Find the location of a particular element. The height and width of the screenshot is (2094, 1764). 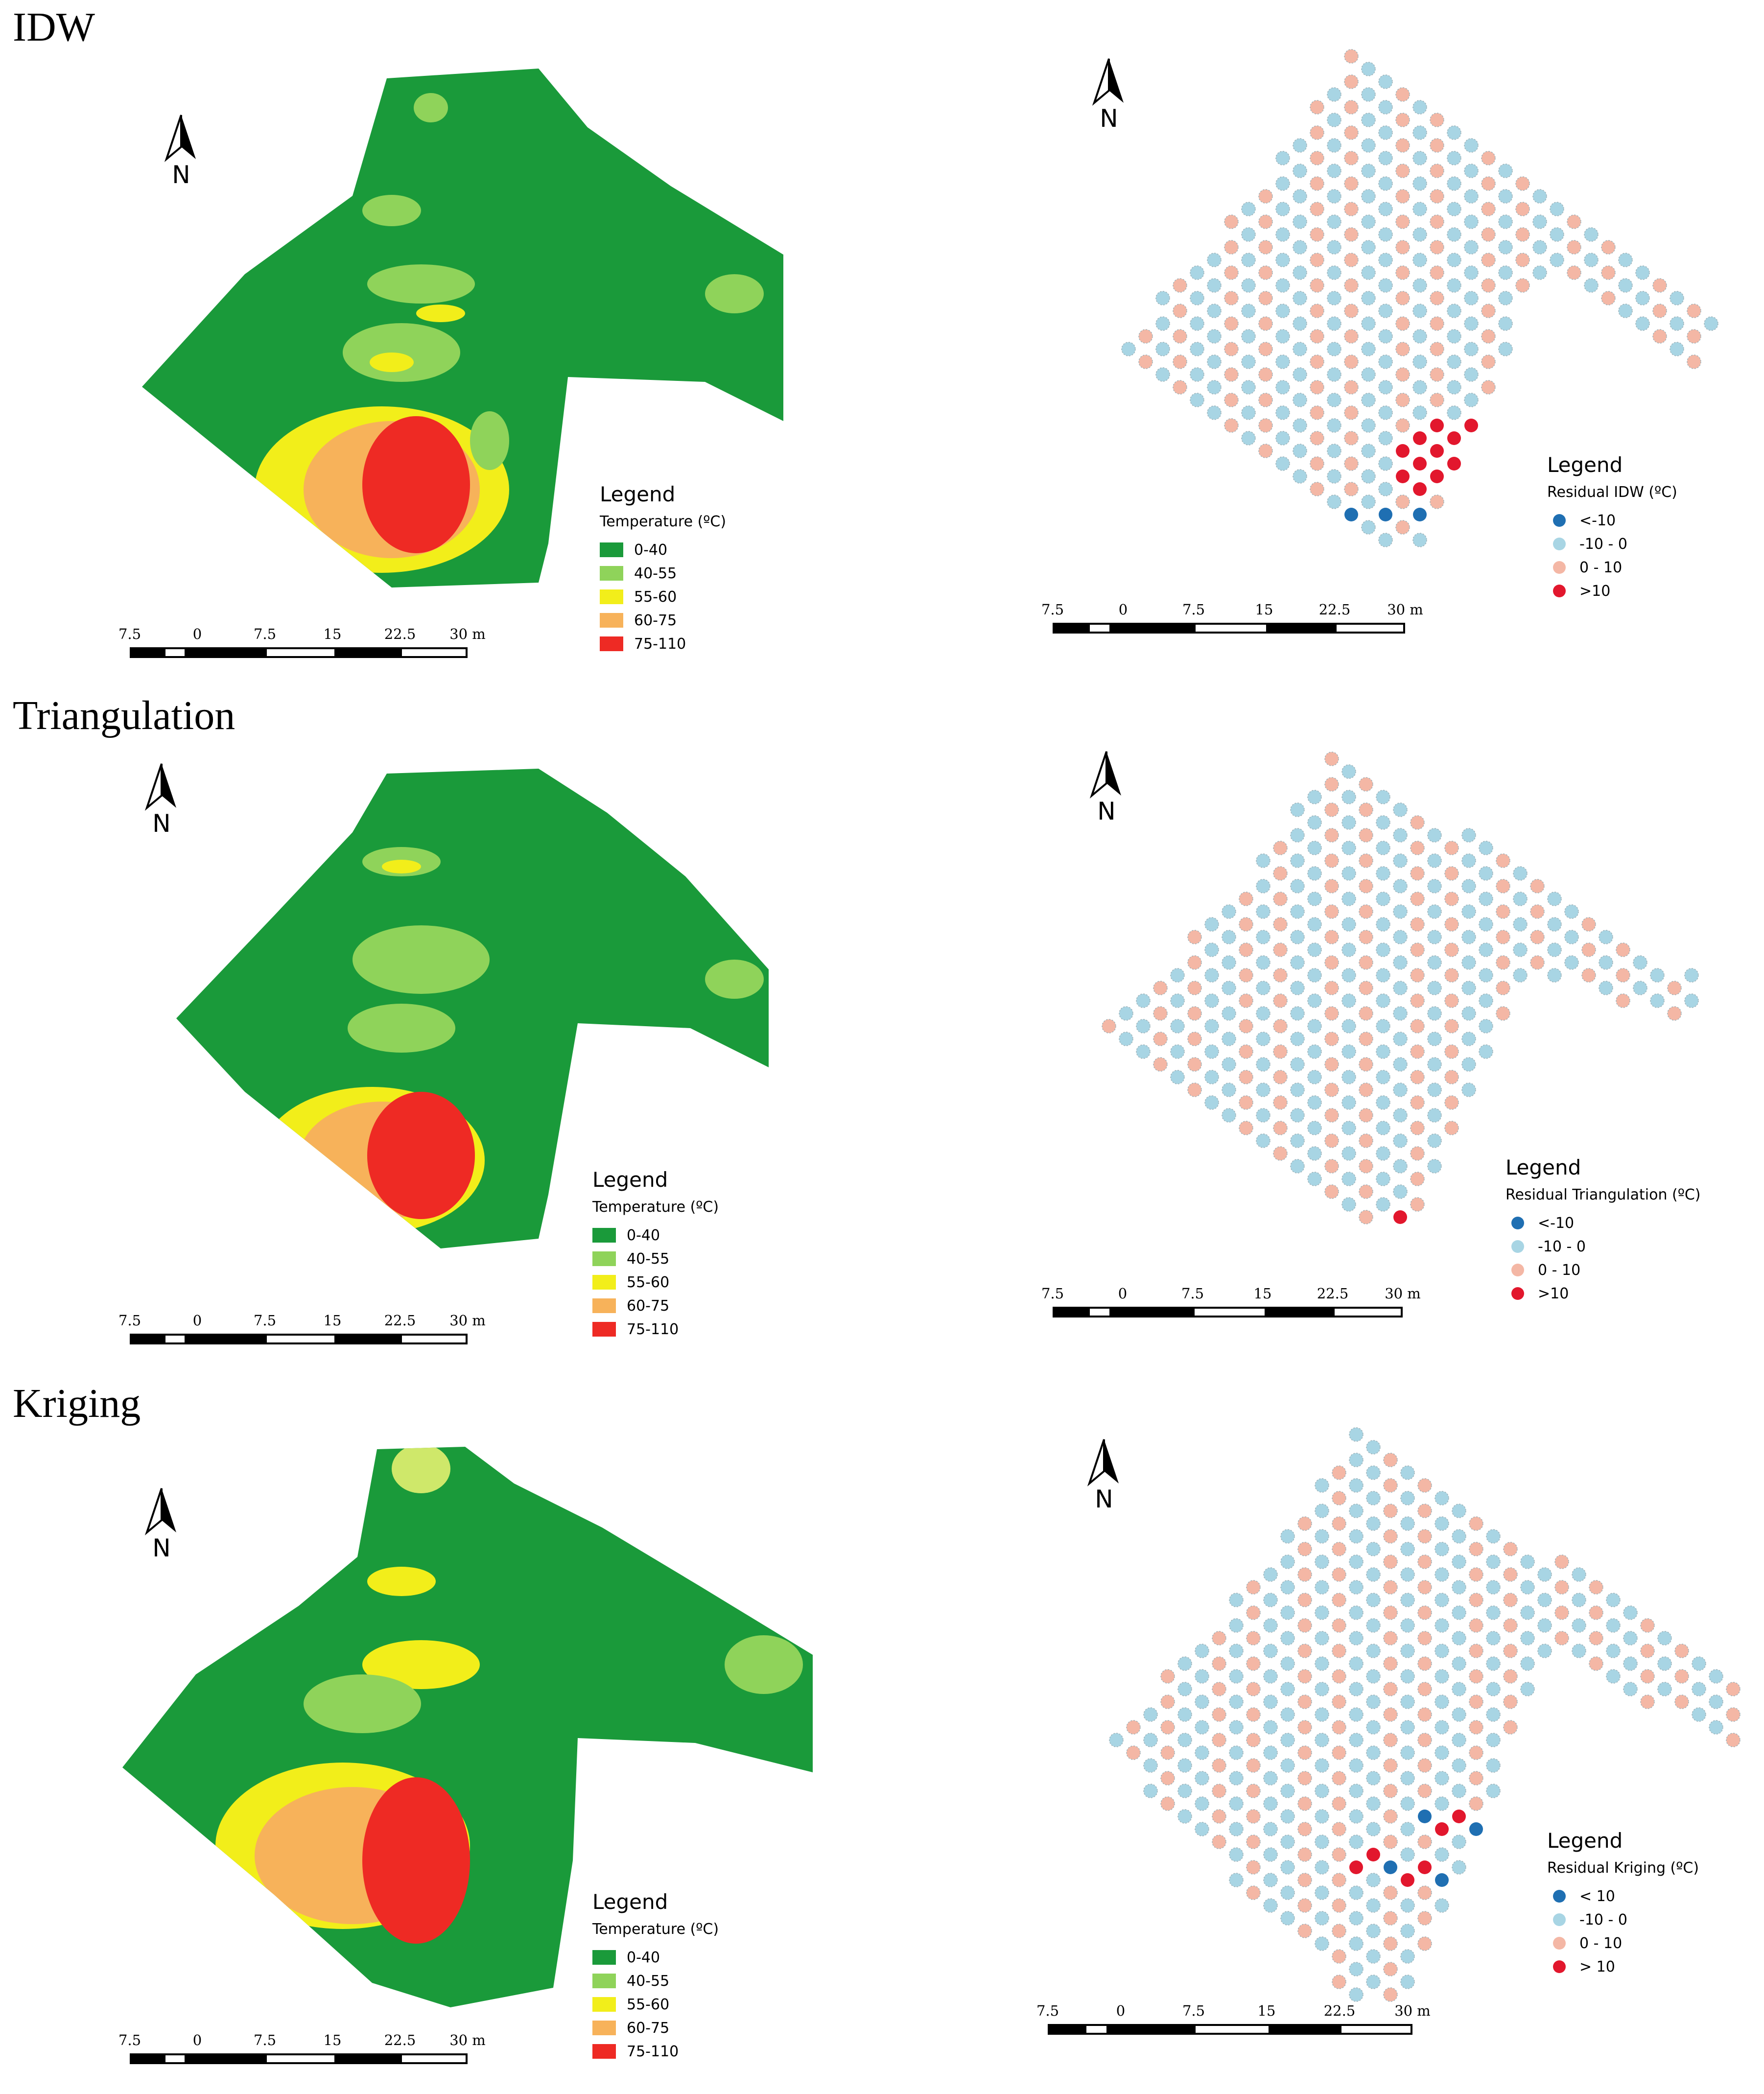

legend-dot is located at coordinates (1560, 1896).